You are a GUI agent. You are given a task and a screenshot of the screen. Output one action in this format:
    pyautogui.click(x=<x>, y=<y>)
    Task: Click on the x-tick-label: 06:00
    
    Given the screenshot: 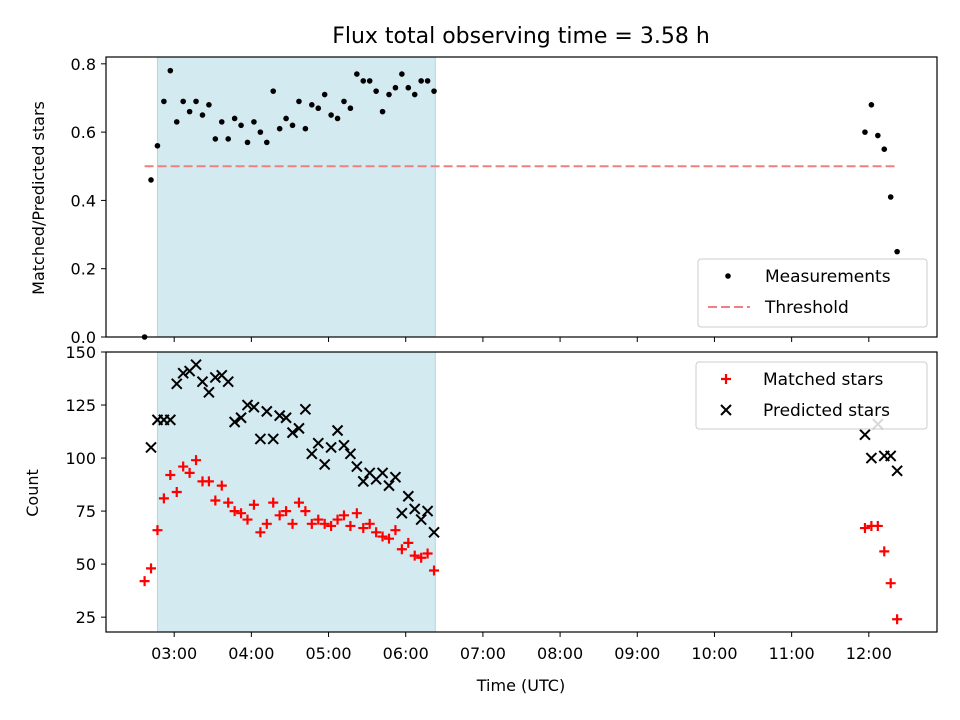 What is the action you would take?
    pyautogui.click(x=406, y=653)
    